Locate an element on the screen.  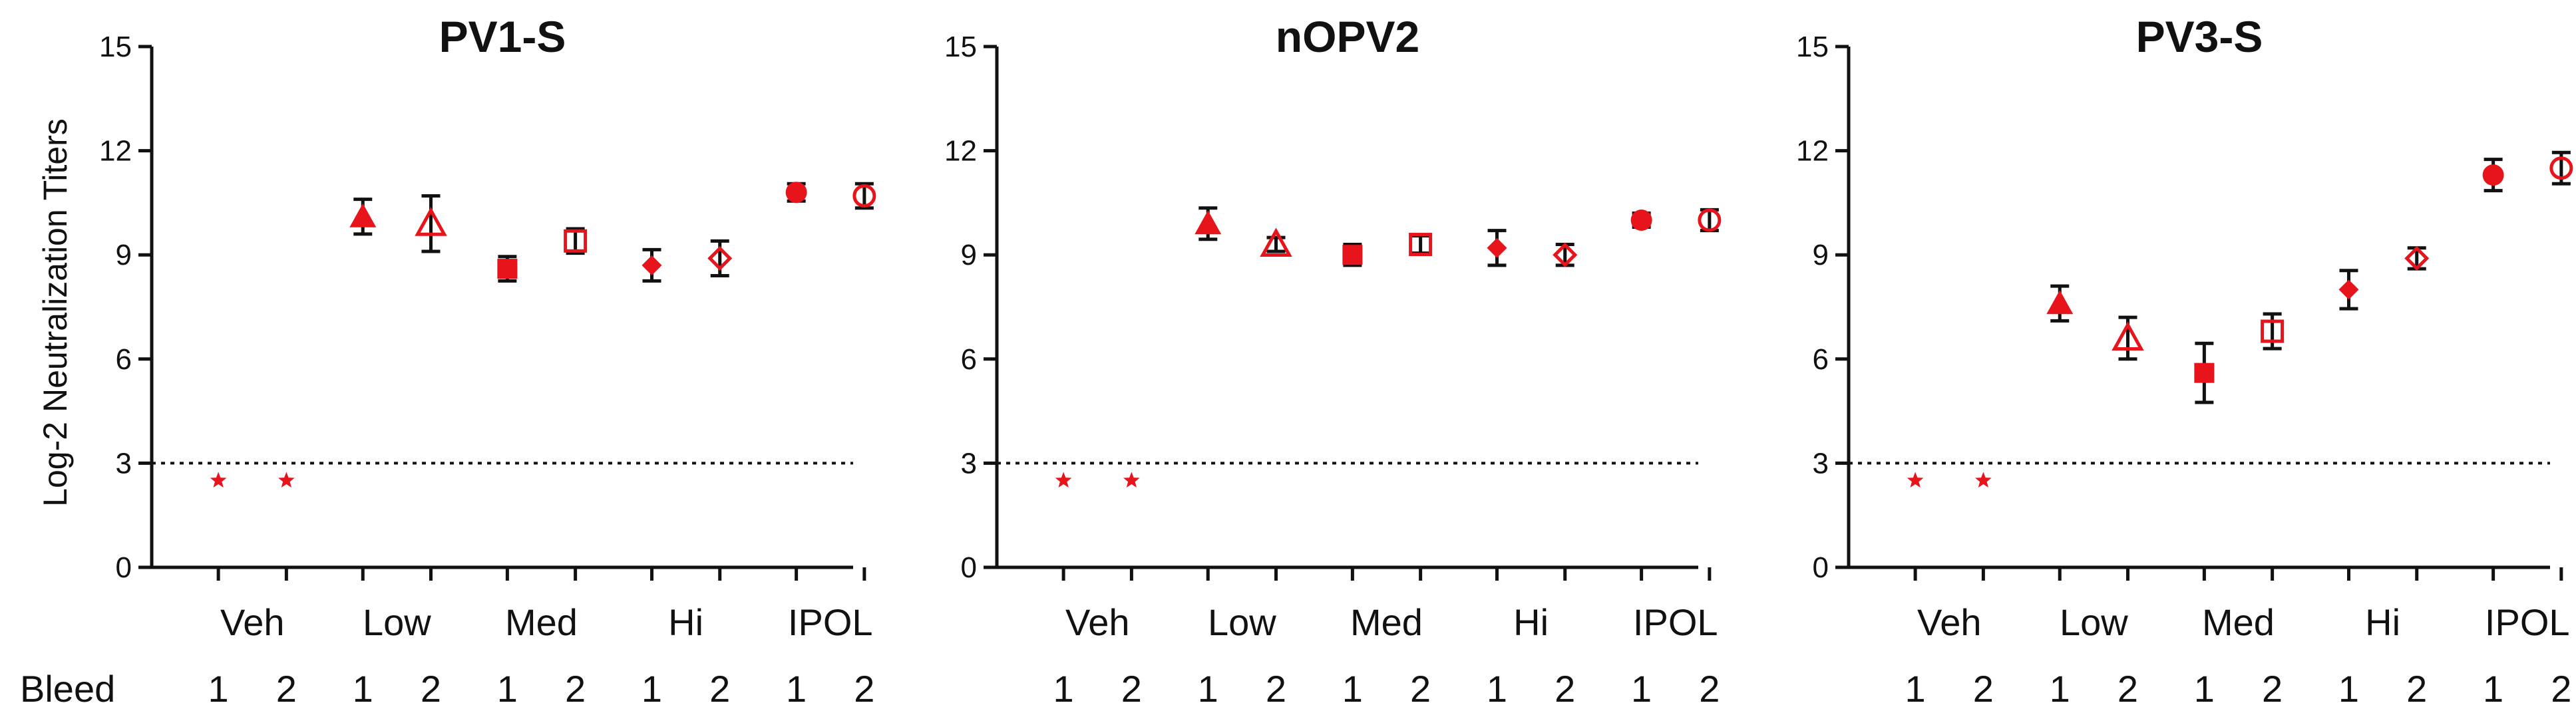
chart-title: nOPV2 is located at coordinates (1347, 36).